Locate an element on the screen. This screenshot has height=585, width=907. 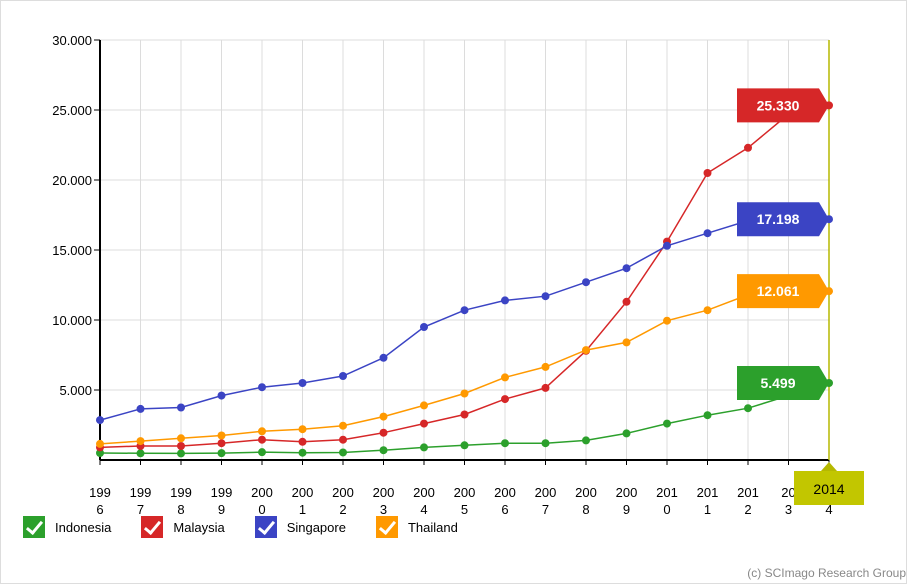
x-tick-label: 3 is located at coordinates (383, 509).